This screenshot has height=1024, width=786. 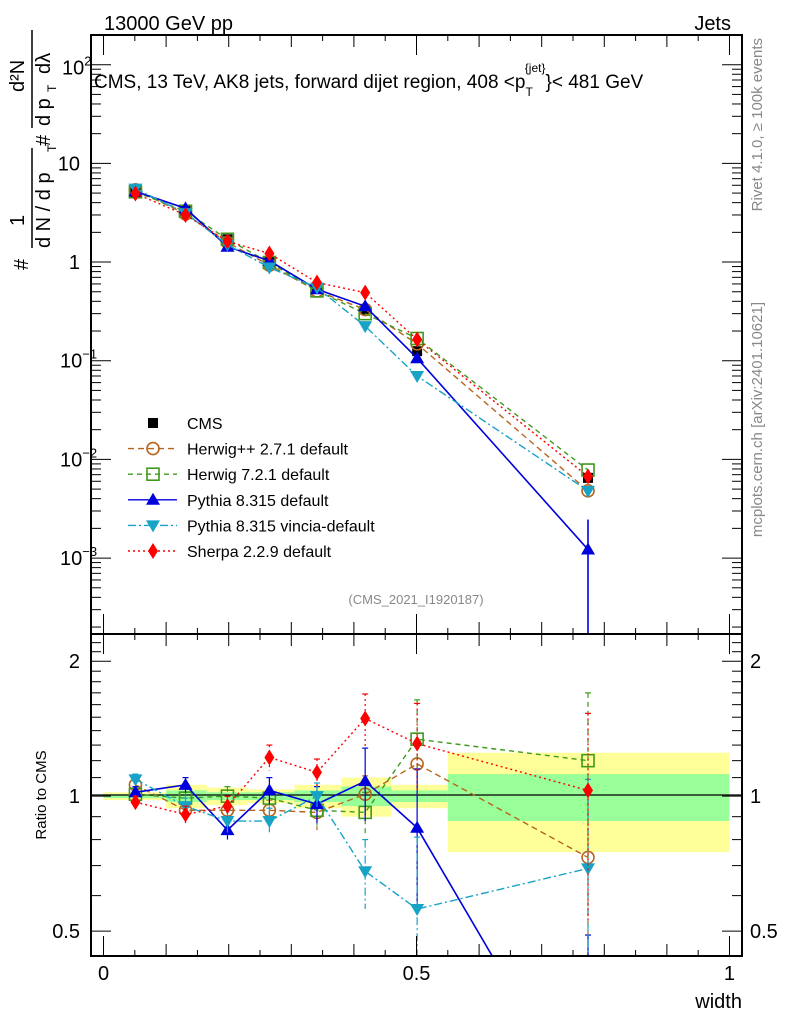 I want to click on y-tick-label: 10⁻¹, so click(x=78, y=360).